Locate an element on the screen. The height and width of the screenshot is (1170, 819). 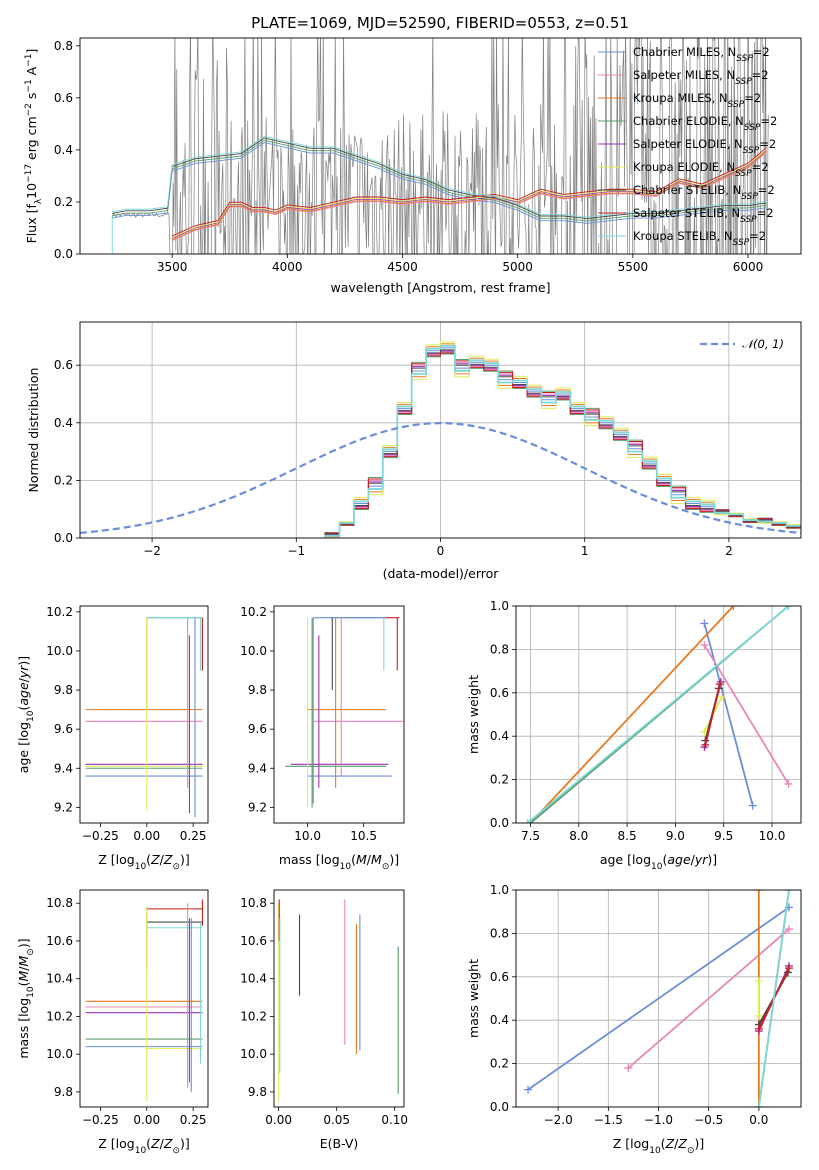
legend-label: Chabrier STELIB, NSSP=2 is located at coordinates (704, 192).